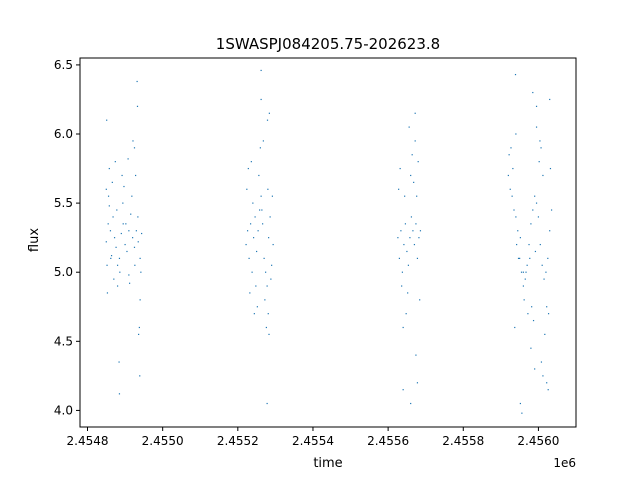 The image size is (640, 480). What do you see at coordinates (63, 134) in the screenshot?
I see `y-tick-label: 6.0` at bounding box center [63, 134].